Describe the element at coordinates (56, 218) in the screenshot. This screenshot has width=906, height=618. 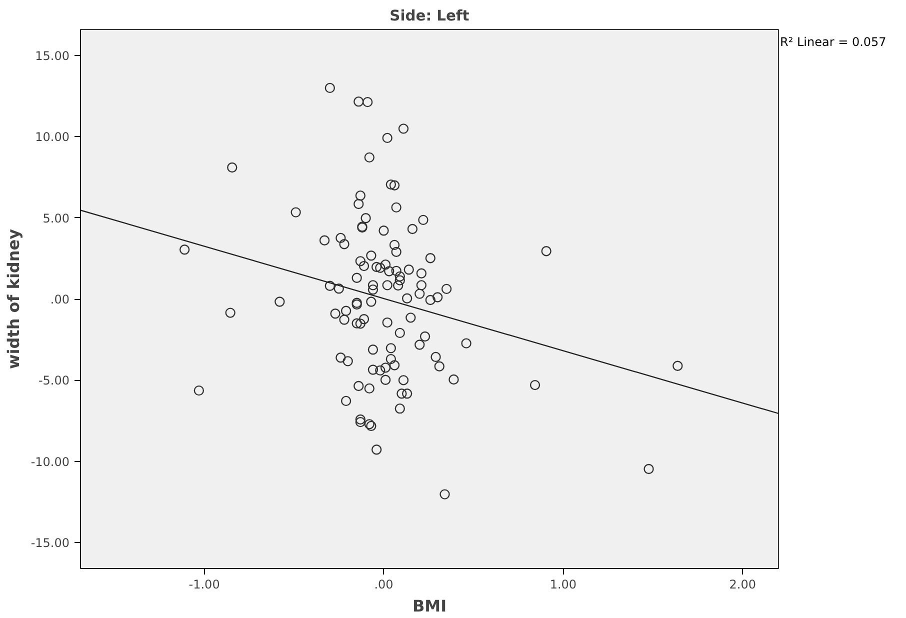
I see `y-tick-label: 5.00` at that location.